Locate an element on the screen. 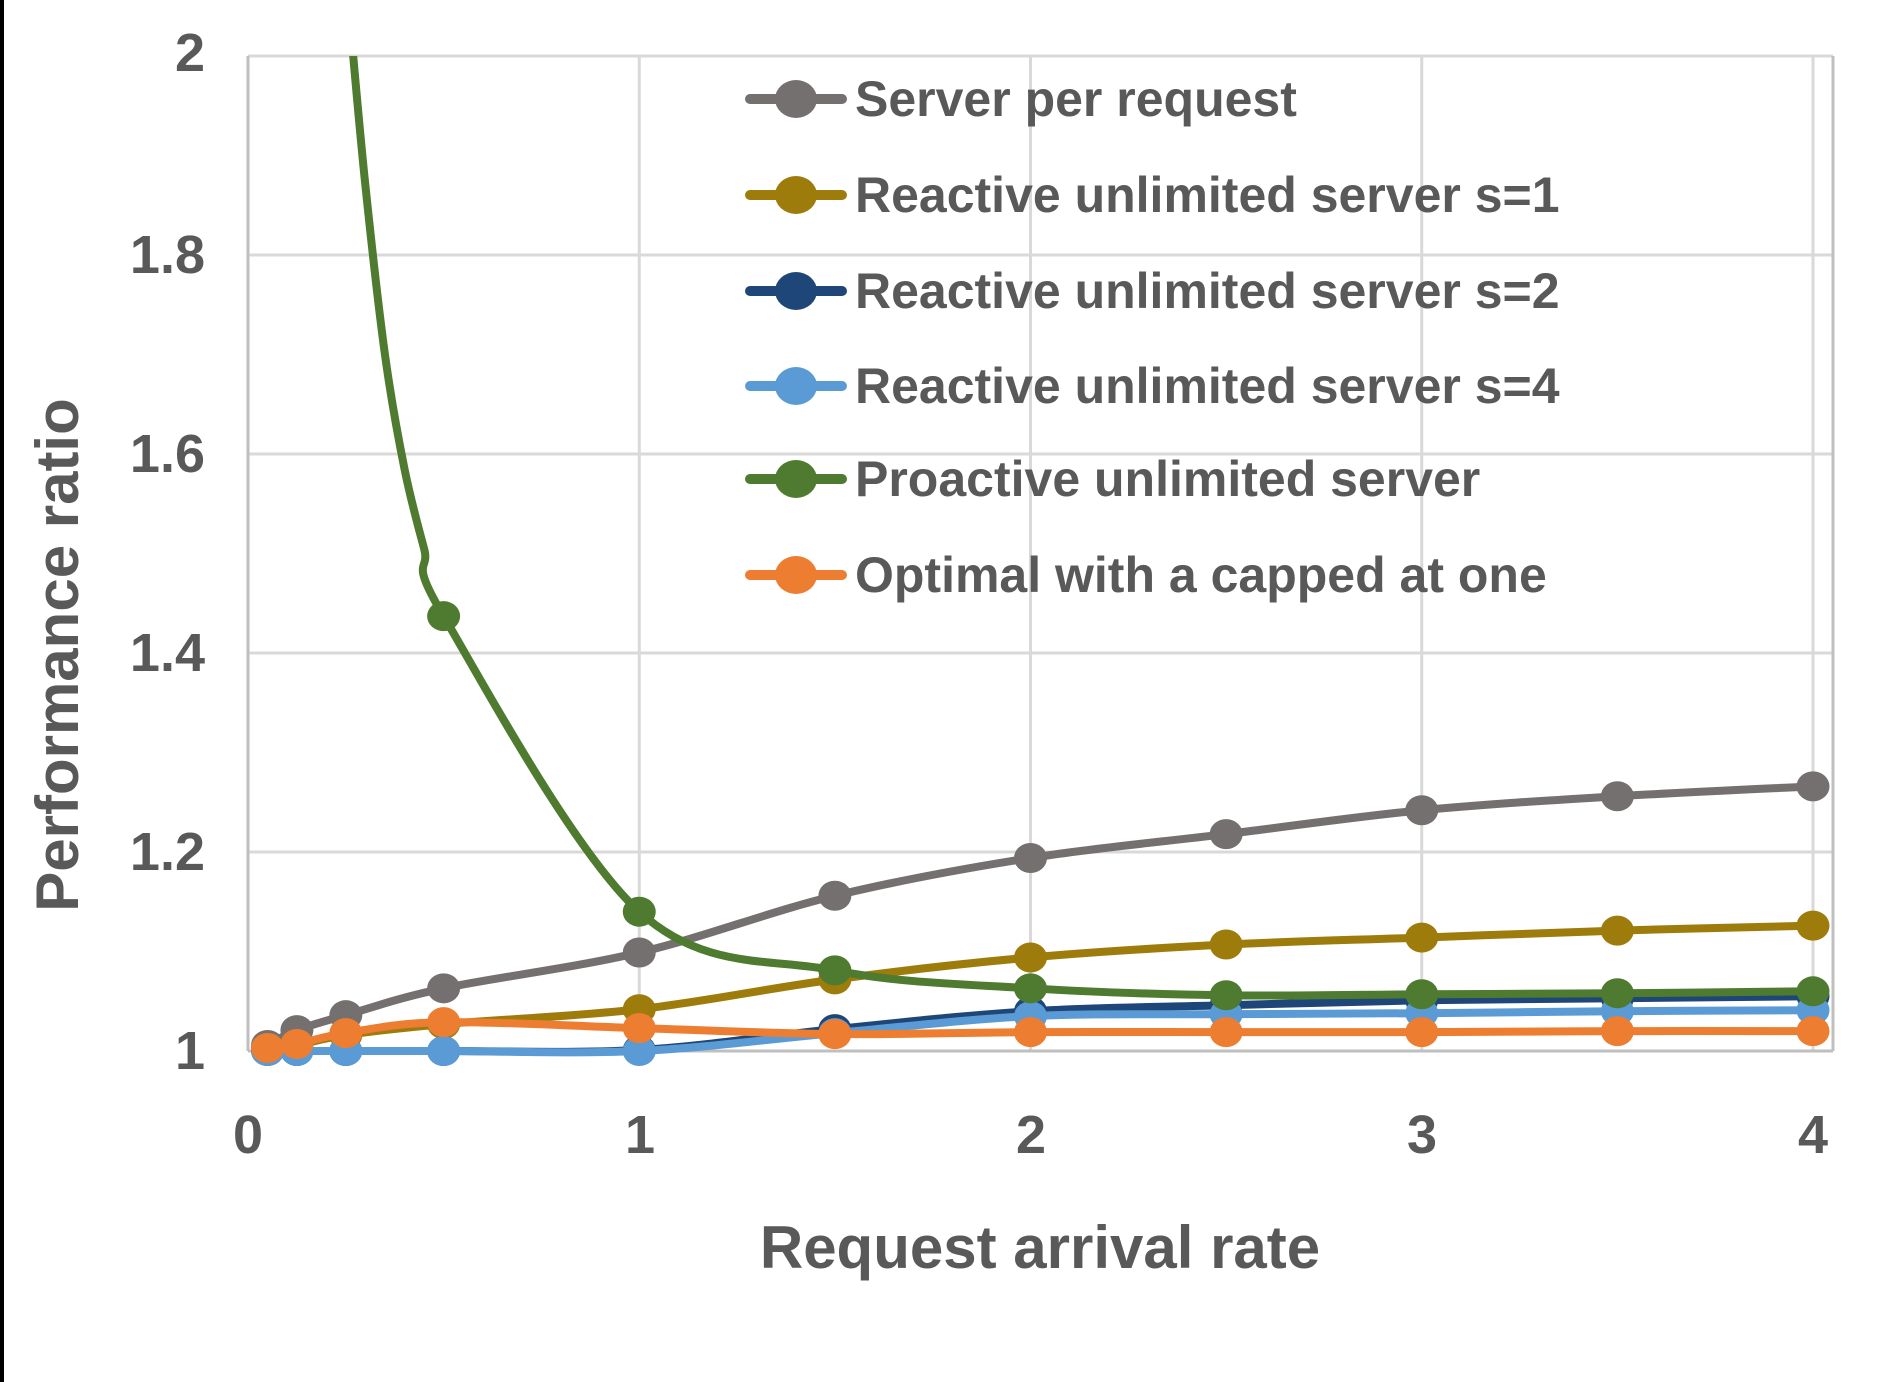 The height and width of the screenshot is (1382, 1878). x-axis-title: Request arrival rate is located at coordinates (1040, 1247).